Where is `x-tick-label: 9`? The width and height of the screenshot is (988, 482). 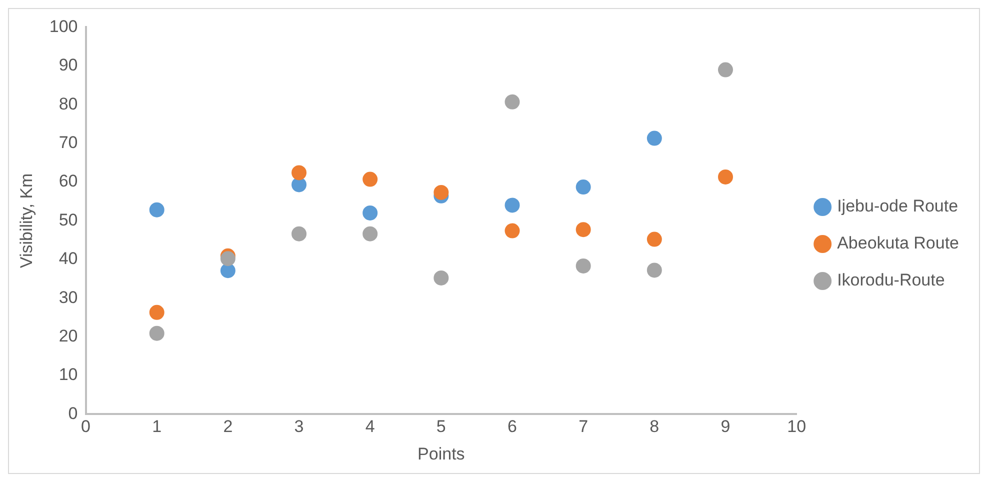 x-tick-label: 9 is located at coordinates (725, 426).